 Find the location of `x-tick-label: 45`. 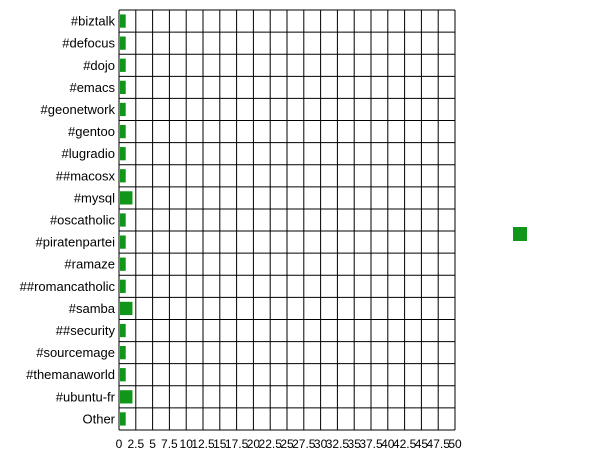

x-tick-label: 45 is located at coordinates (422, 444).